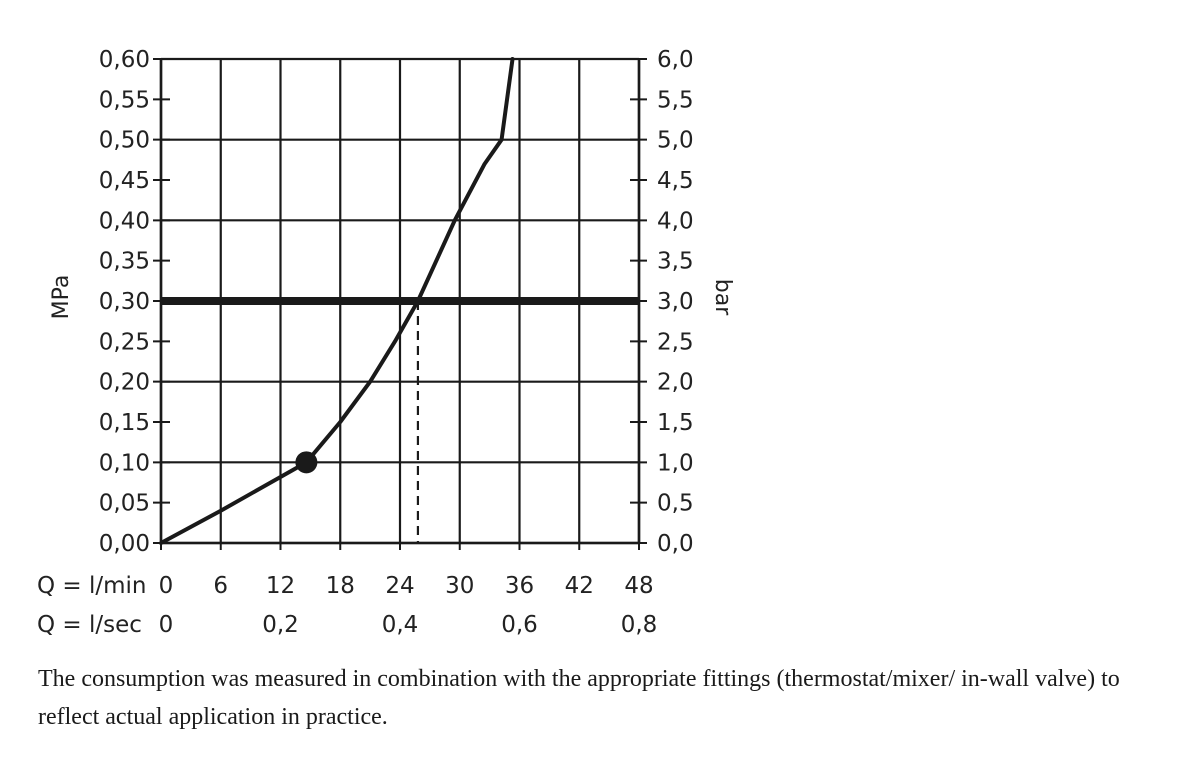 This screenshot has height=765, width=1200. I want to click on right-axis-title: bar, so click(722, 297).